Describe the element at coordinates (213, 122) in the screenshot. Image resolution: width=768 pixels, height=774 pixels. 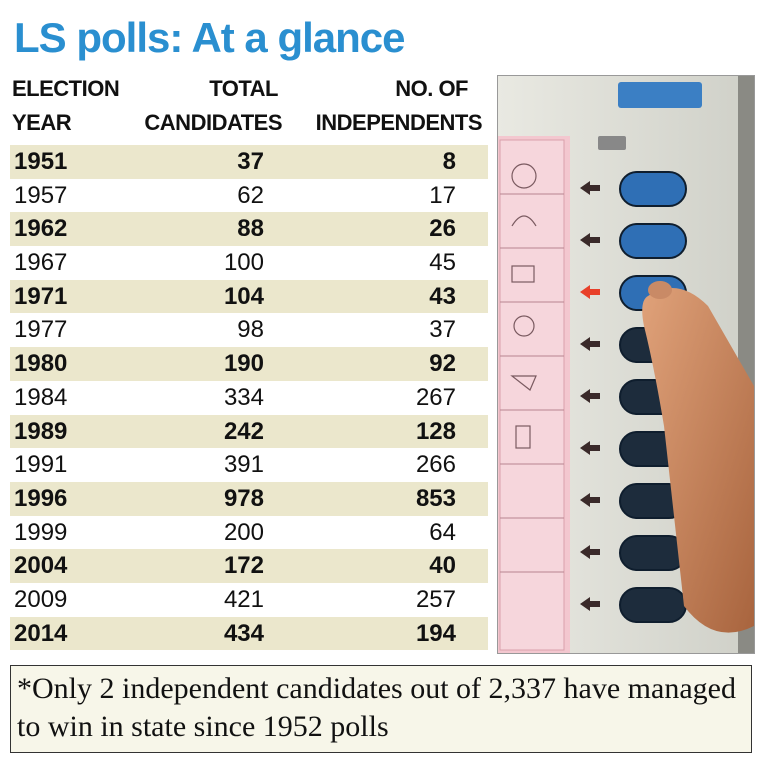
I see `header-total-line2: CANDIDATES` at that location.